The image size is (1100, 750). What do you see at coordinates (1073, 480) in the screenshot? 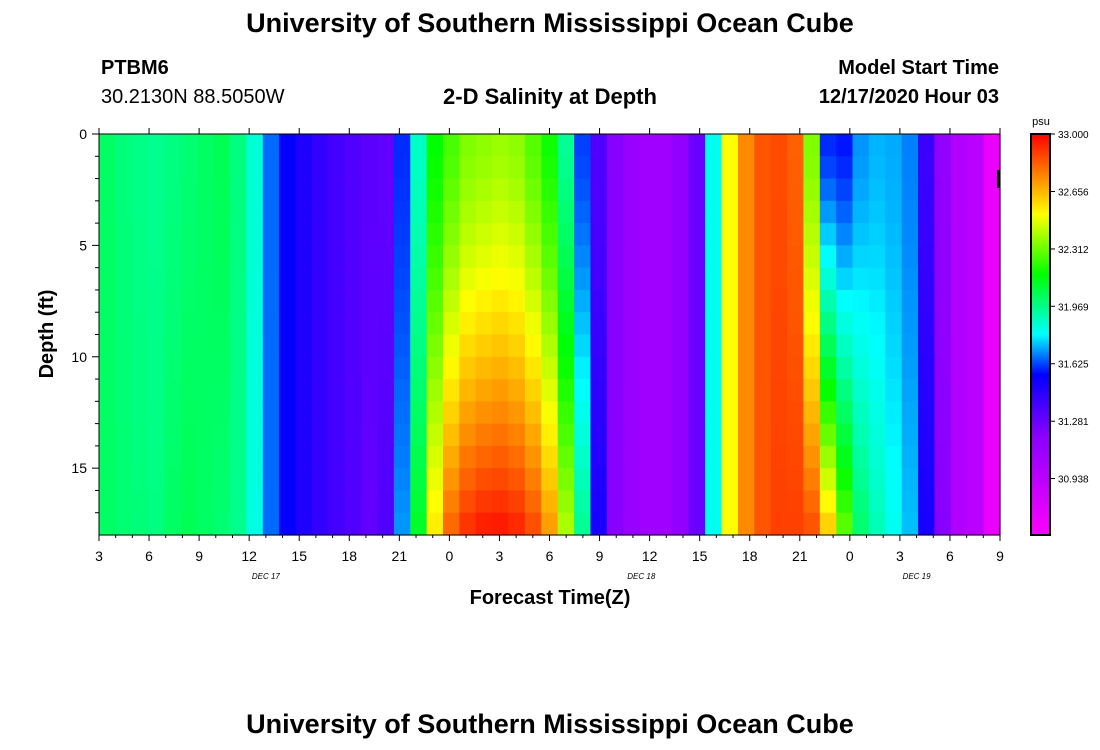
I see `colorbar-tick-label: 30.938` at bounding box center [1073, 480].